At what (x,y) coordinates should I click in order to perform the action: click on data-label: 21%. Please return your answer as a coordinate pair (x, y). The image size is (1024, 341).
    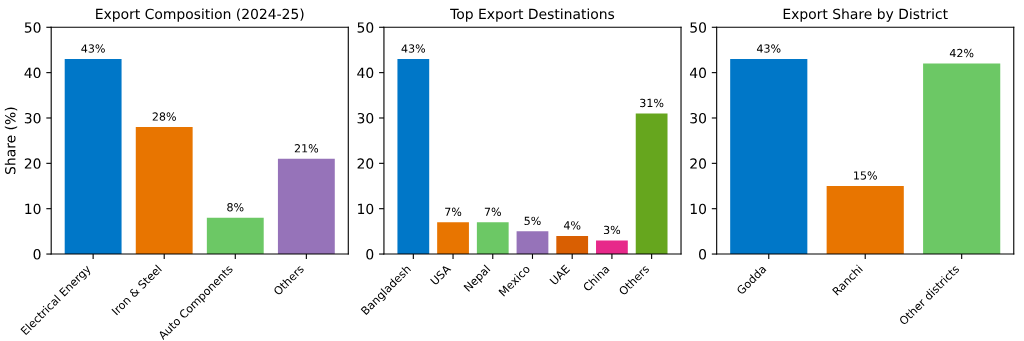
    Looking at the image, I should click on (306, 148).